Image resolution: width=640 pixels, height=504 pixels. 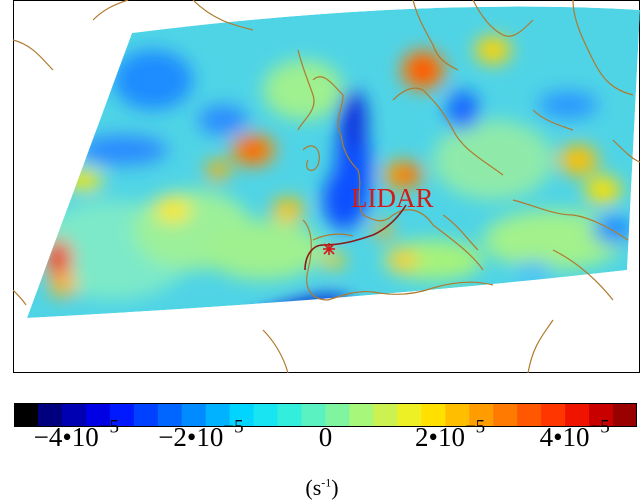 I want to click on colorbar-tick-label: 4•10−5, so click(x=574, y=435).